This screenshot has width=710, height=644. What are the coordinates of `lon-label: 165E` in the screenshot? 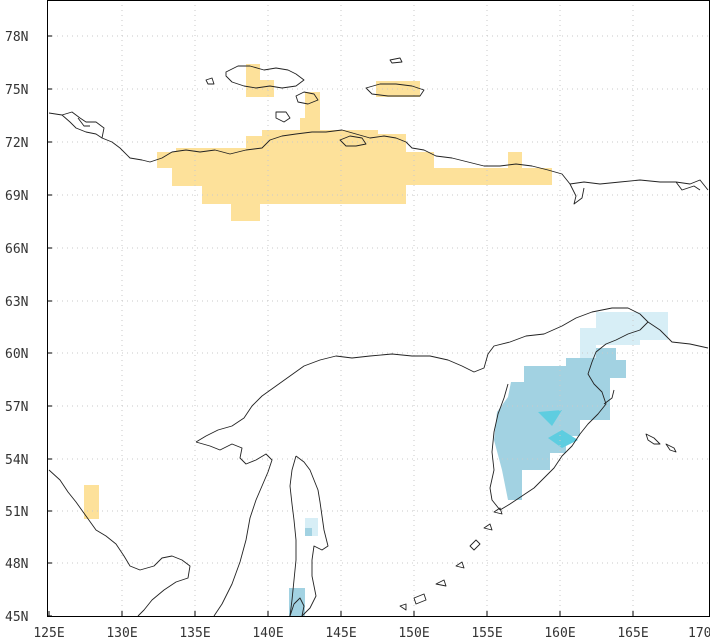 It's located at (632, 633).